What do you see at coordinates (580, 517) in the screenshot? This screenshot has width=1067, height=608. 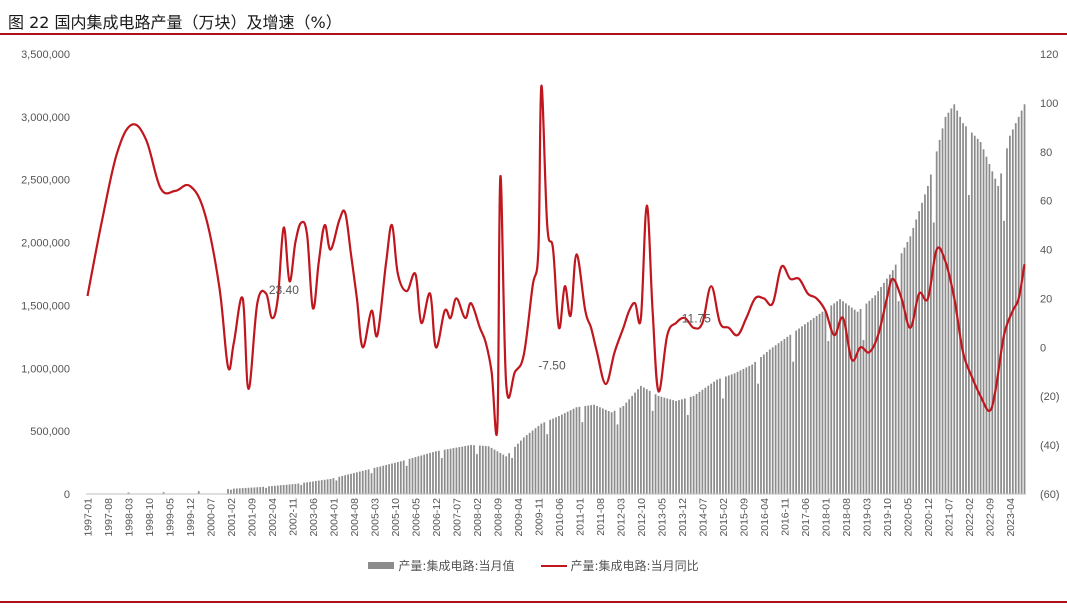 I see `x-tick-label: 2011-01` at bounding box center [580, 517].